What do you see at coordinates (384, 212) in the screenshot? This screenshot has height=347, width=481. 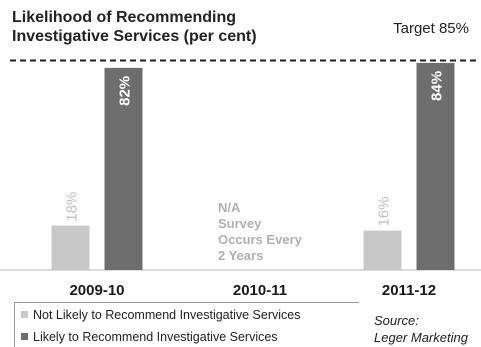 I see `data-label-not-likely-2011-12: 16%` at bounding box center [384, 212].